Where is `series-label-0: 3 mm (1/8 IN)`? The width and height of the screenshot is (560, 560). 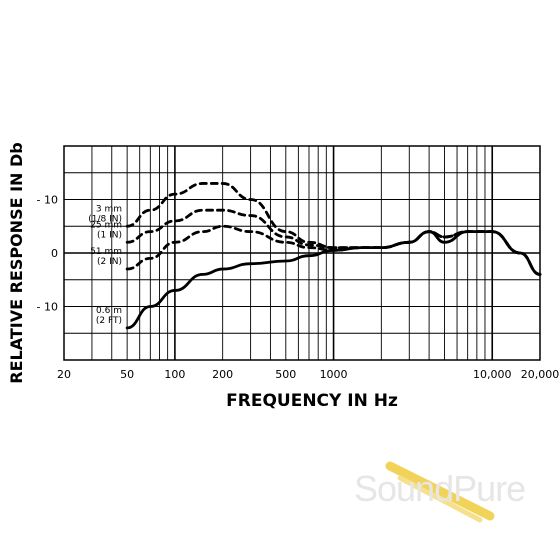 series-label-0: 3 mm (1/8 IN) is located at coordinates (105, 214).